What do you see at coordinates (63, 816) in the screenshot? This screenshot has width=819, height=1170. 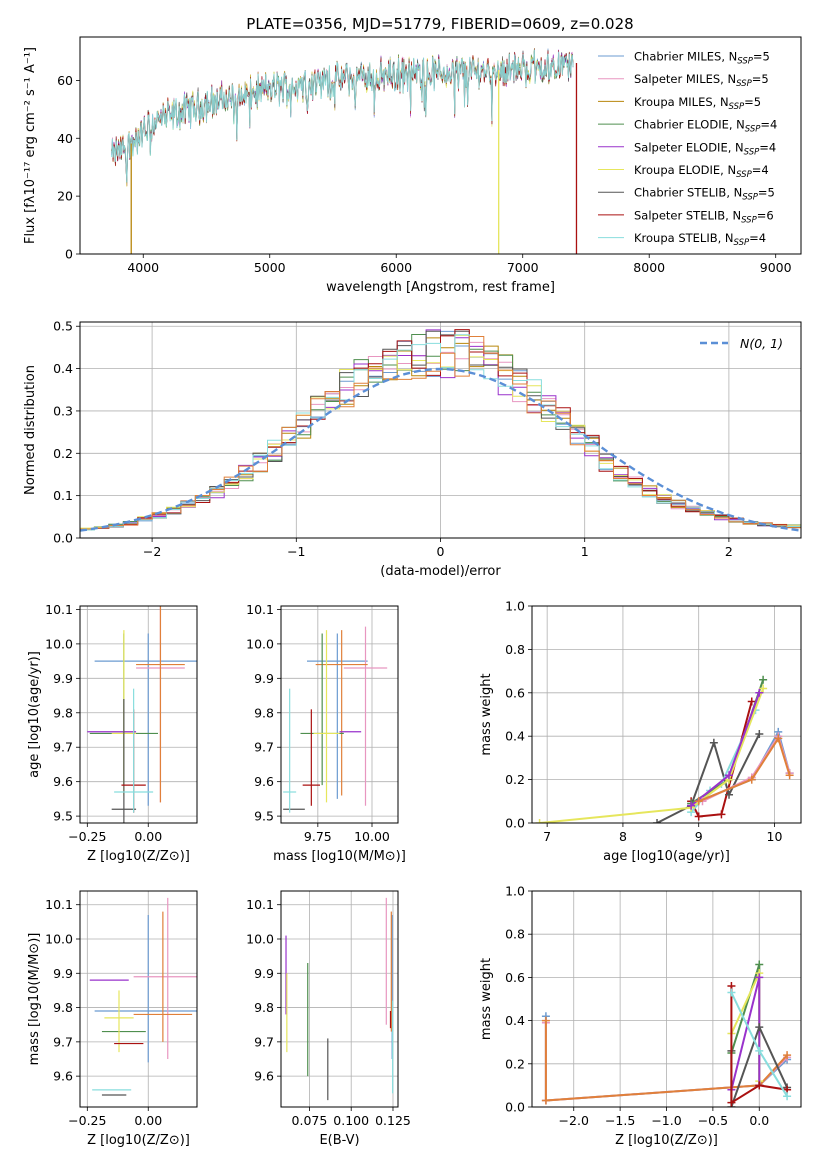 I see `y-tick-label: 9.5` at bounding box center [63, 816].